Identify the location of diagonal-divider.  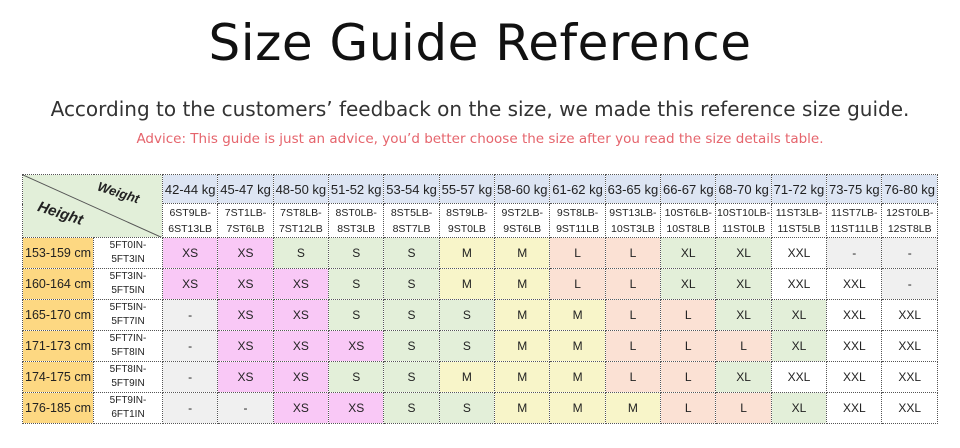
(92, 206).